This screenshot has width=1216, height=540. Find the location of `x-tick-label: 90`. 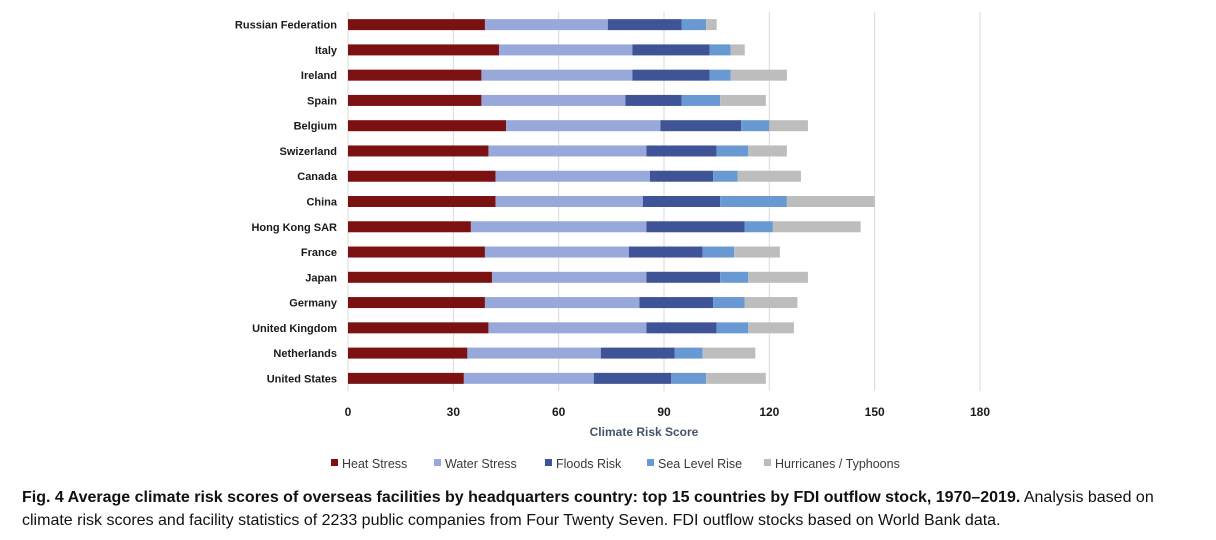

x-tick-label: 90 is located at coordinates (664, 412).